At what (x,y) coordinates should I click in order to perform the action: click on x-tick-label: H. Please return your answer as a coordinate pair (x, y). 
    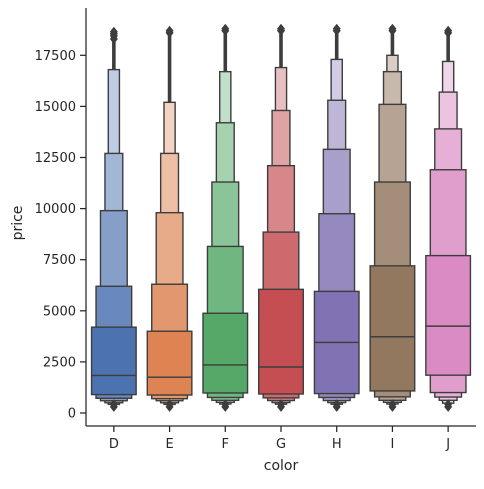
    Looking at the image, I should click on (337, 444).